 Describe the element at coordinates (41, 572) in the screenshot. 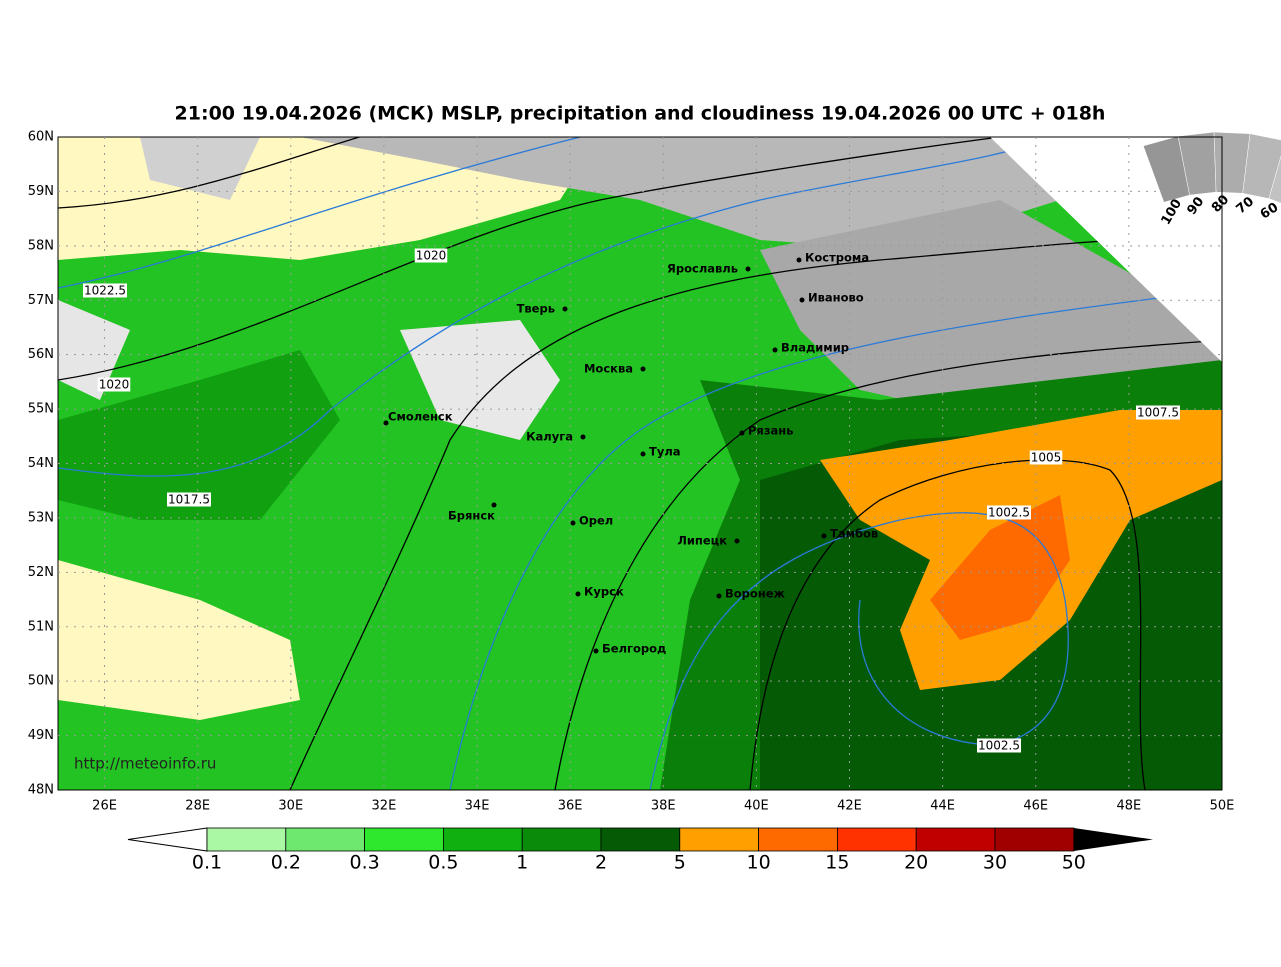

I see `lat-label: 52N` at that location.